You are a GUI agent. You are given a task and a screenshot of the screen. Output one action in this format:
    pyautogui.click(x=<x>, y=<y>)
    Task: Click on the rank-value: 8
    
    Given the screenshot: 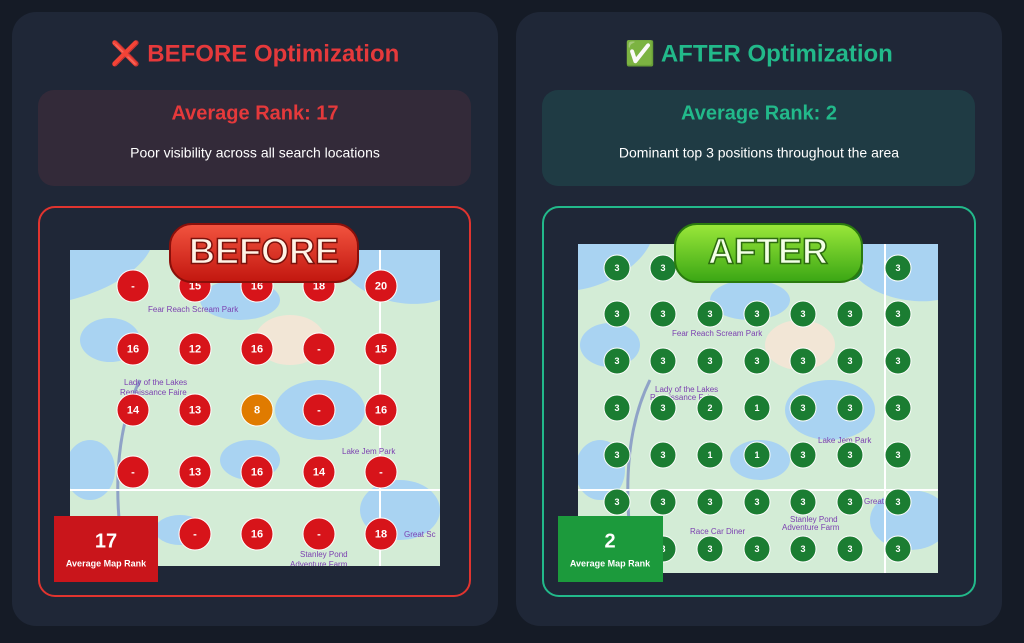 What is the action you would take?
    pyautogui.click(x=257, y=410)
    